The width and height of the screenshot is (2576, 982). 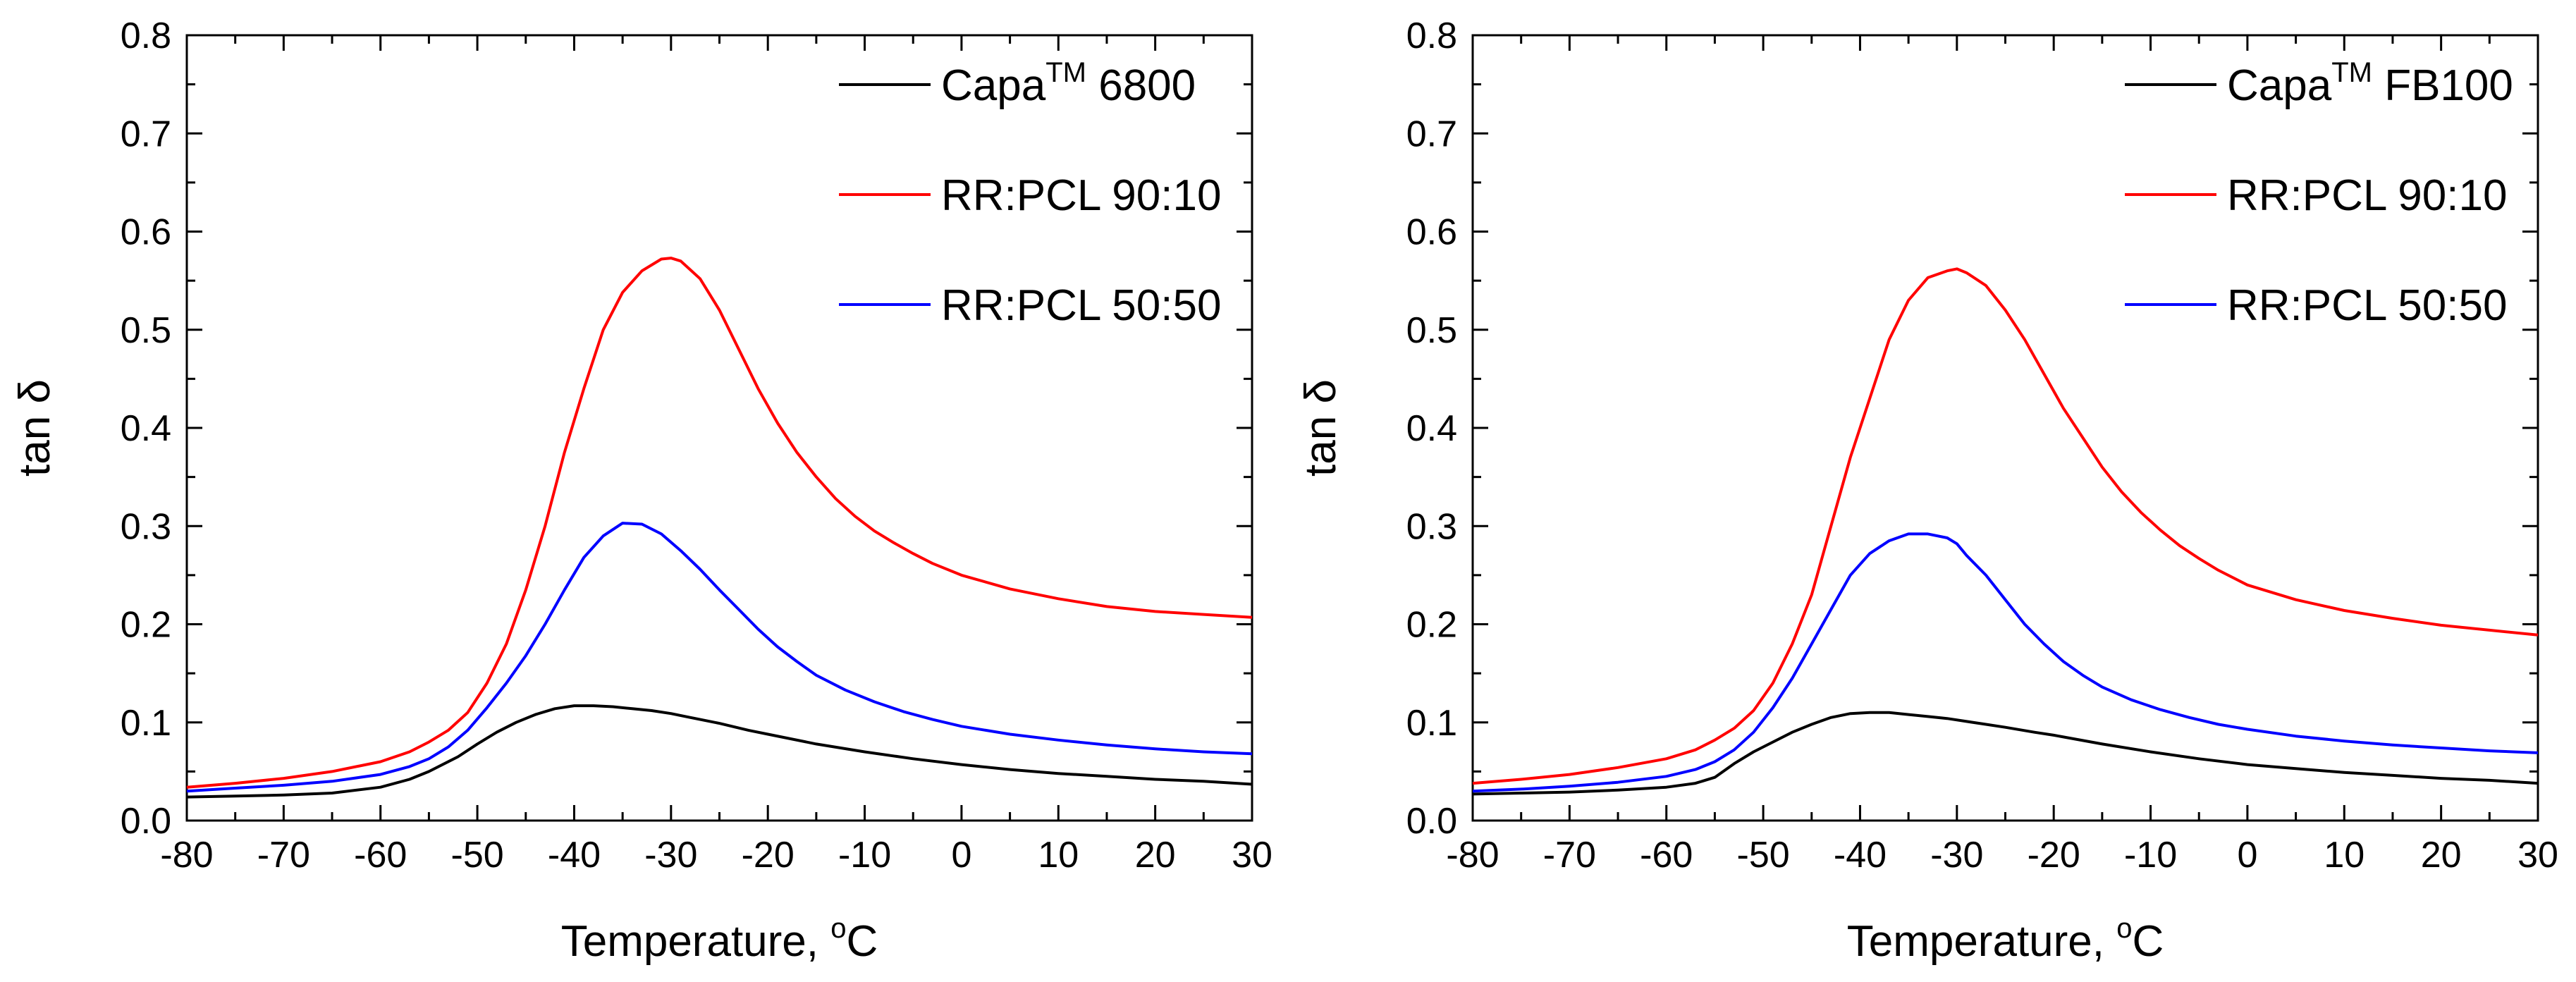 What do you see at coordinates (2367, 305) in the screenshot?
I see `chart-1-legend-label-2: RR:PCL 50:50` at bounding box center [2367, 305].